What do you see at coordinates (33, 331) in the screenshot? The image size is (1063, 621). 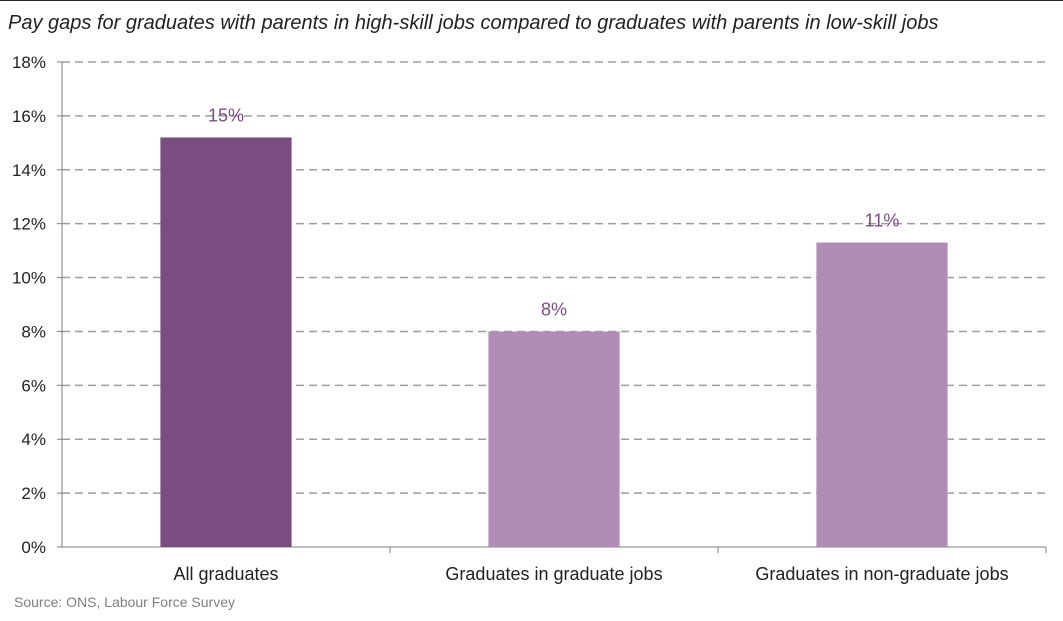 I see `y-tick-label: 8%` at bounding box center [33, 331].